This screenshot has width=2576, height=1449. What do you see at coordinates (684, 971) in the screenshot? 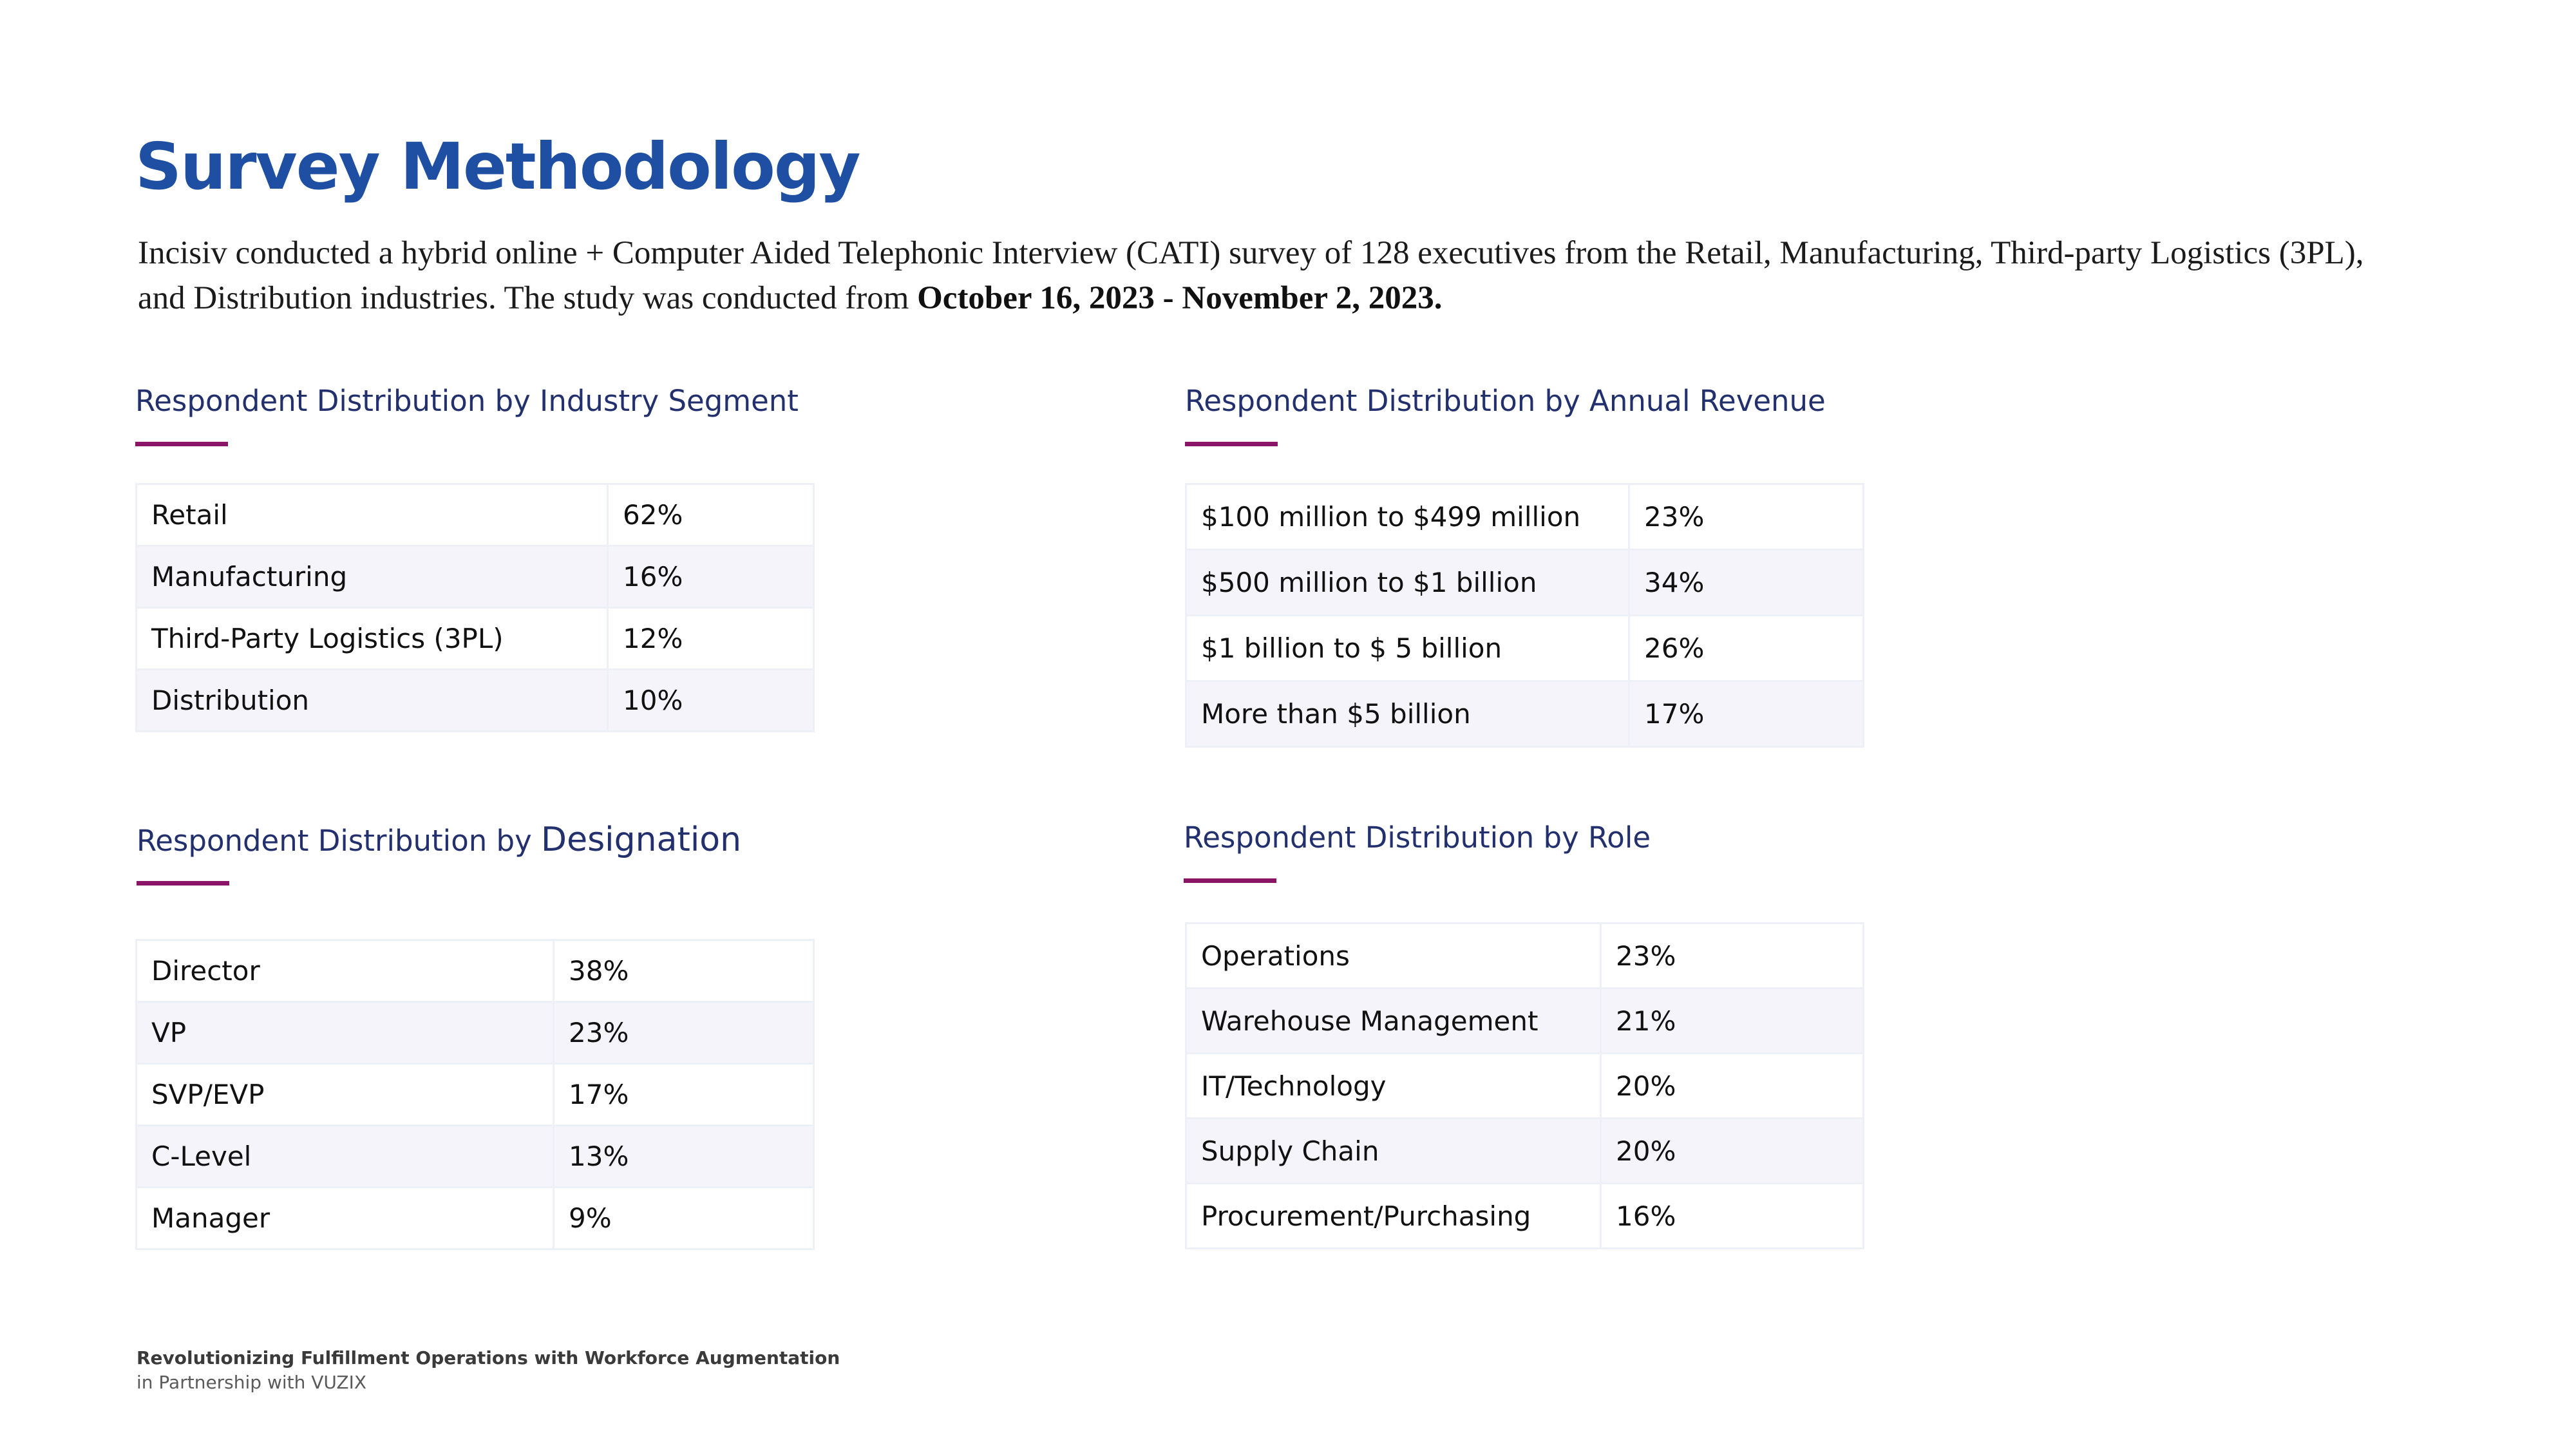
I see `row-value: 38%` at bounding box center [684, 971].